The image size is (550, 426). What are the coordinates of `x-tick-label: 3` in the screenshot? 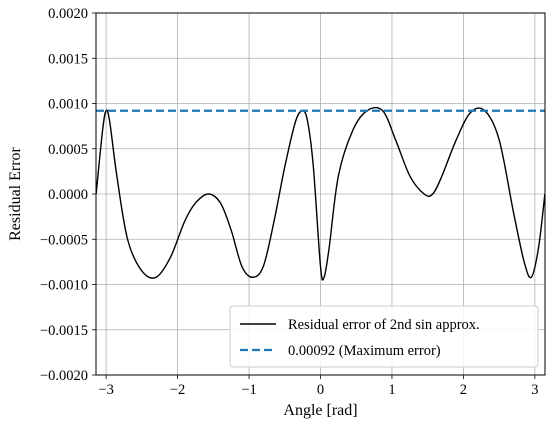 It's located at (534, 390).